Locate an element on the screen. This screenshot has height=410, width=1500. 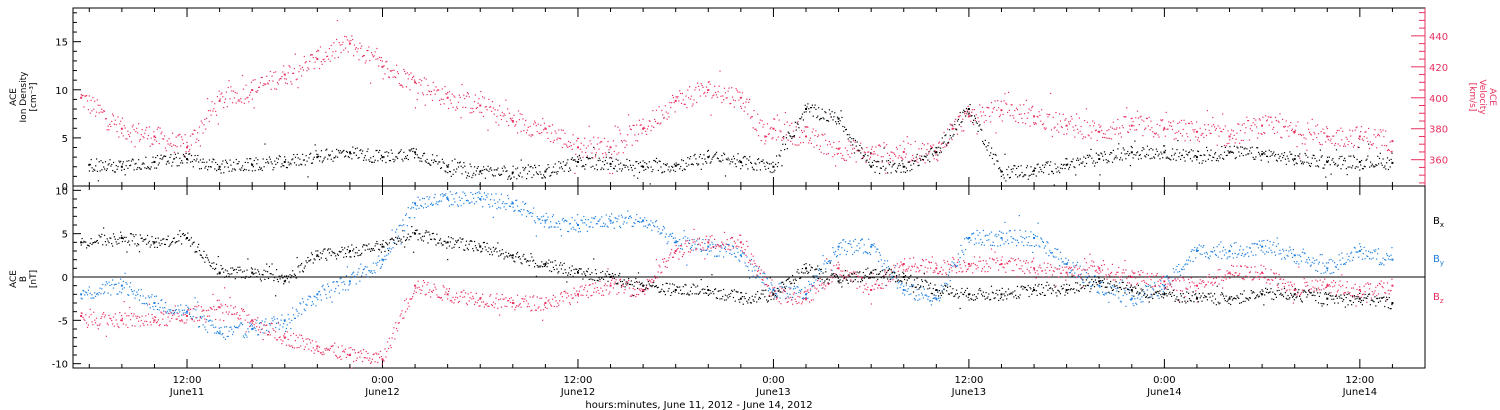
density-point is located at coordinates (1262, 154).